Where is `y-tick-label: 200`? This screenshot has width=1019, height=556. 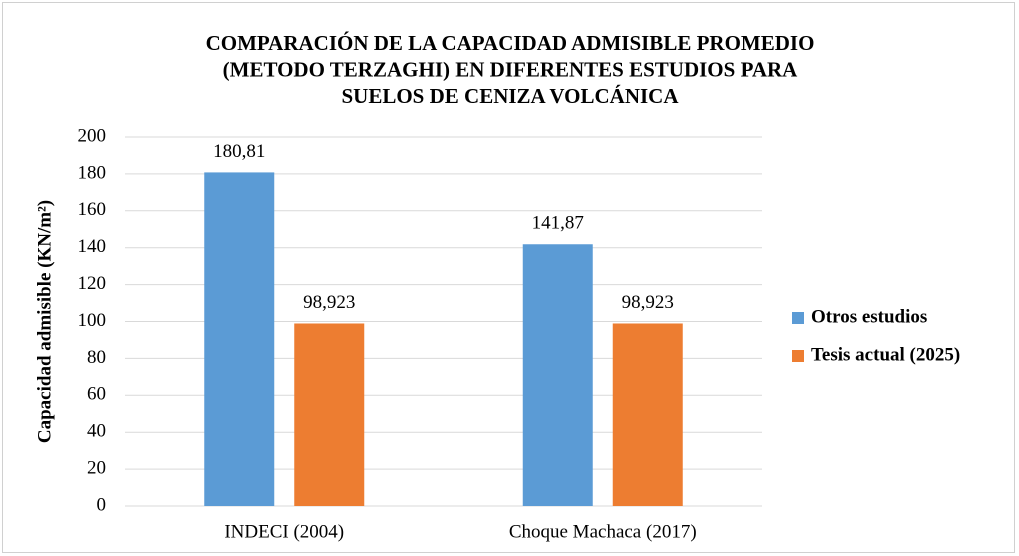
y-tick-label: 200 is located at coordinates (92, 135).